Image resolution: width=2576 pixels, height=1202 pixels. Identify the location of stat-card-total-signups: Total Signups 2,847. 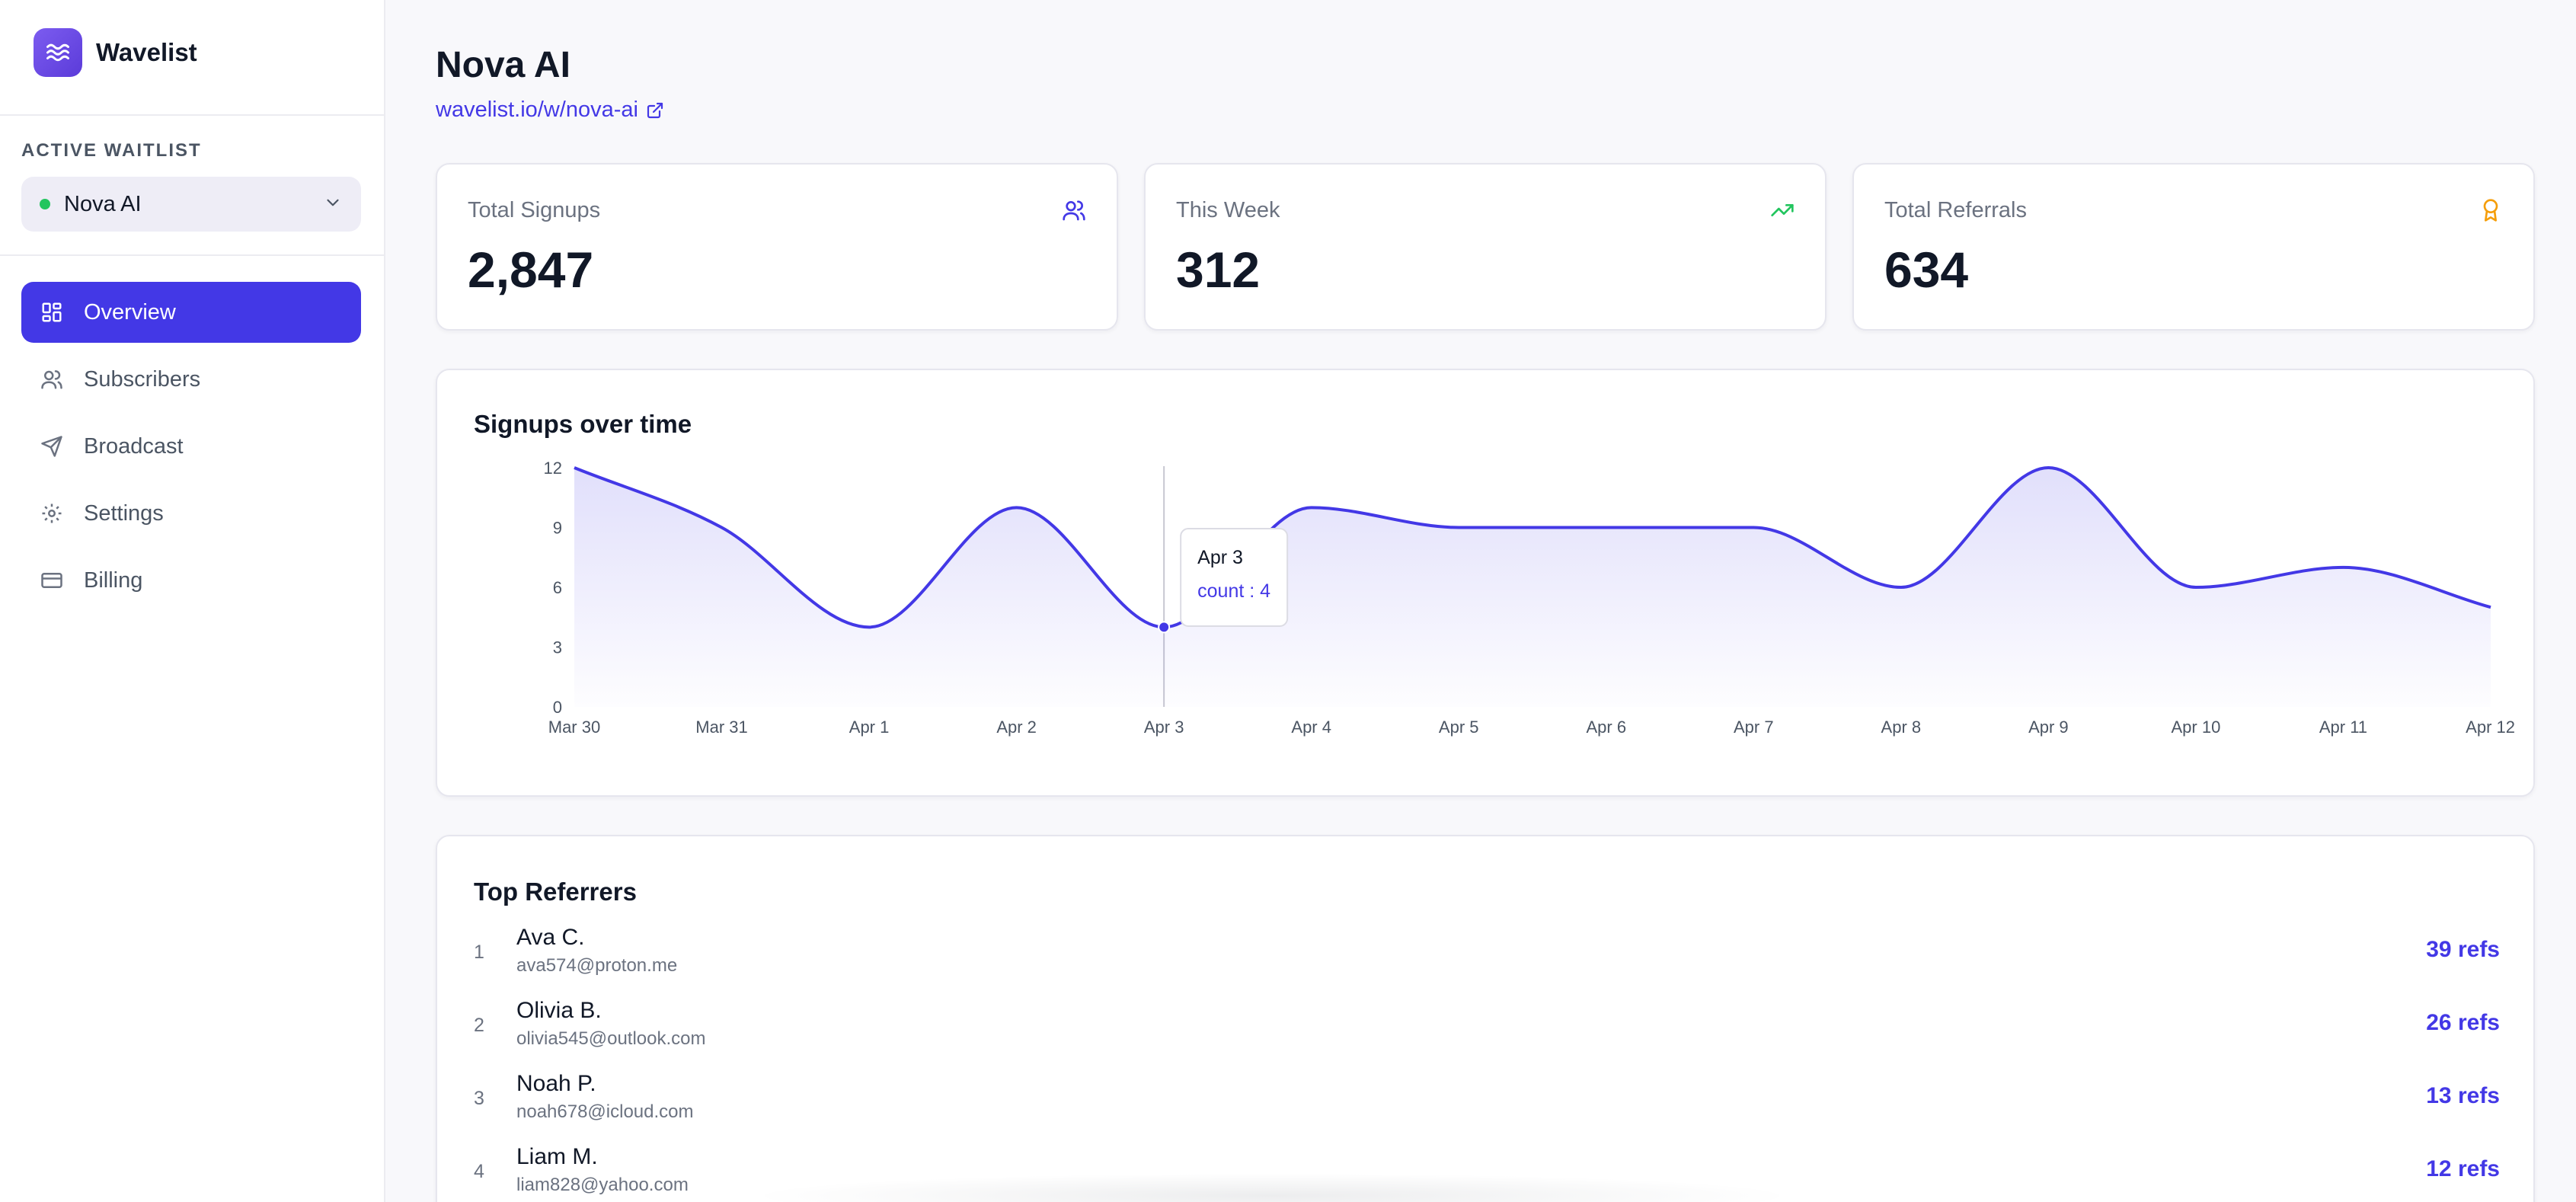
(777, 247).